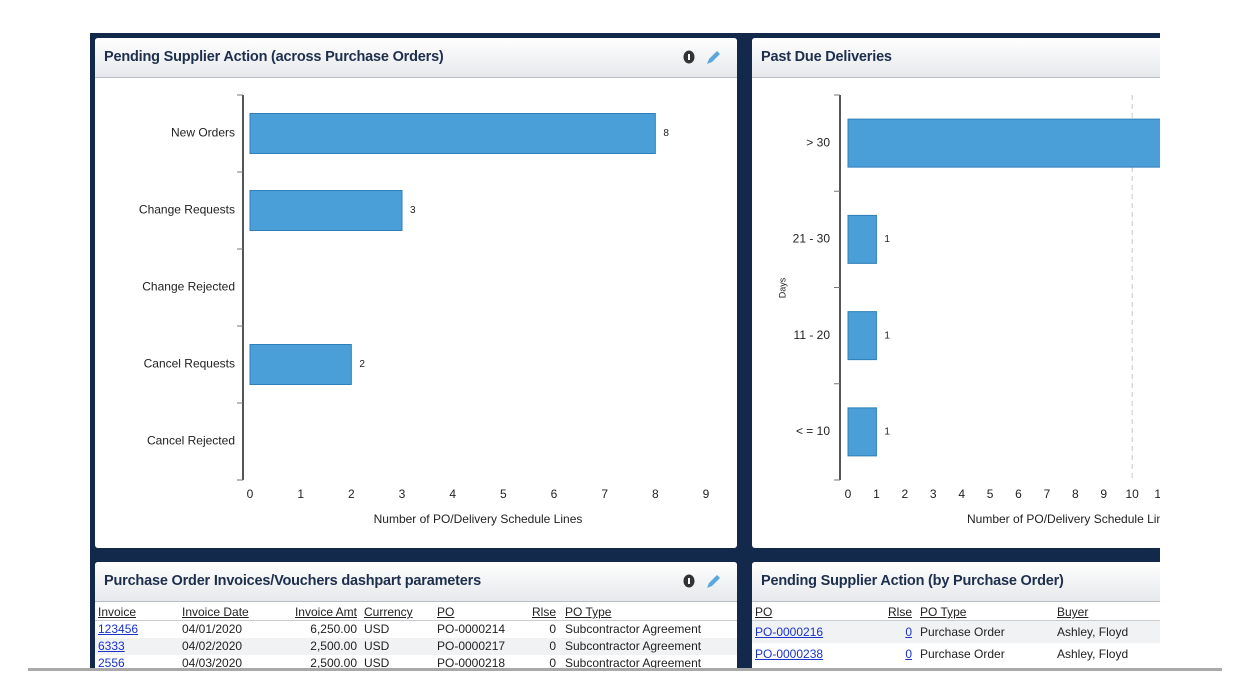 The width and height of the screenshot is (1250, 700). I want to click on cell: PO-0000214, so click(471, 629).